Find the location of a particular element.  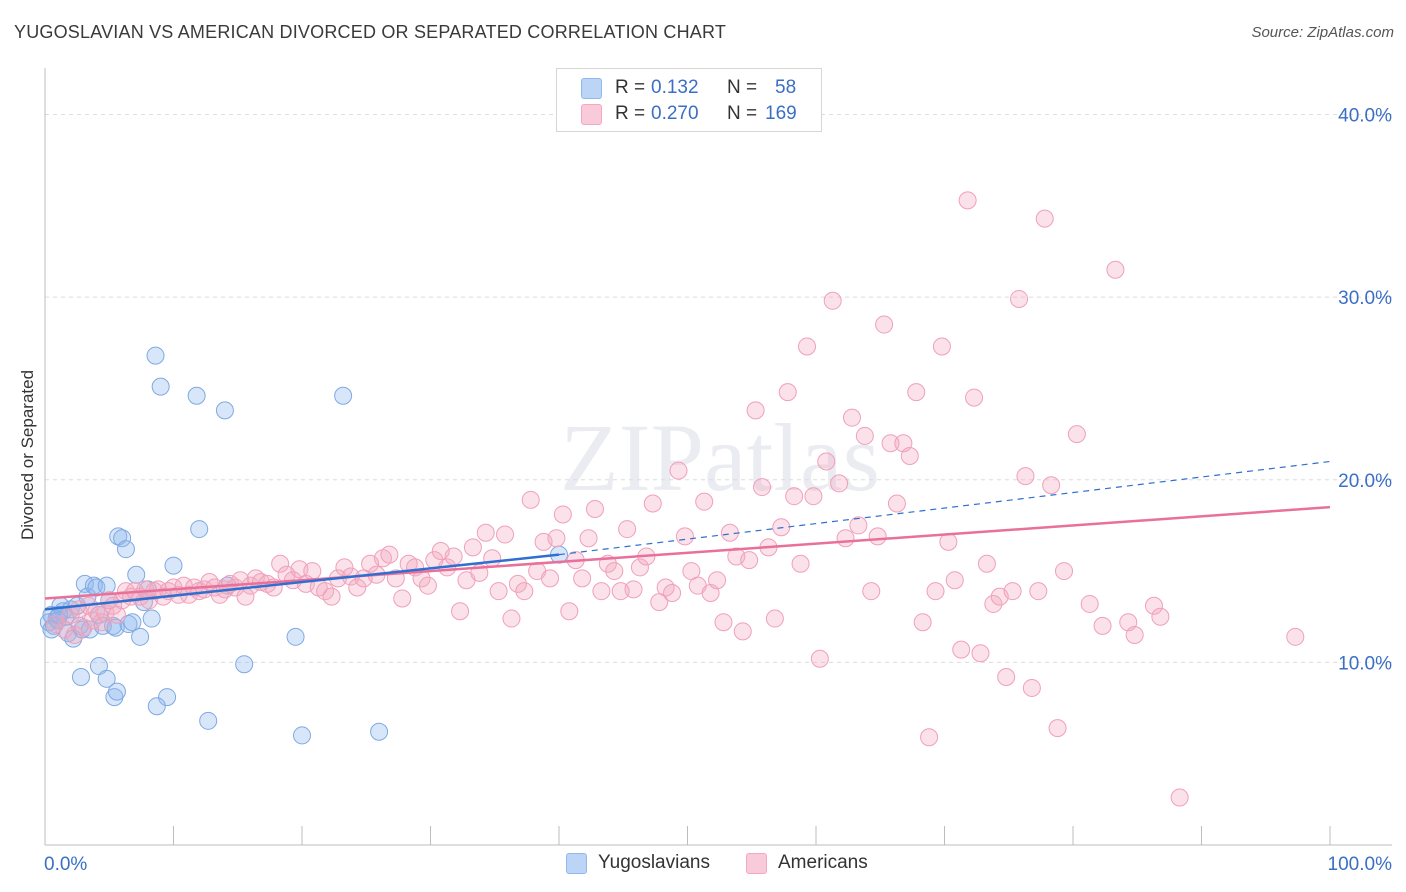

y-tick-label: 20.0% is located at coordinates (1365, 481).